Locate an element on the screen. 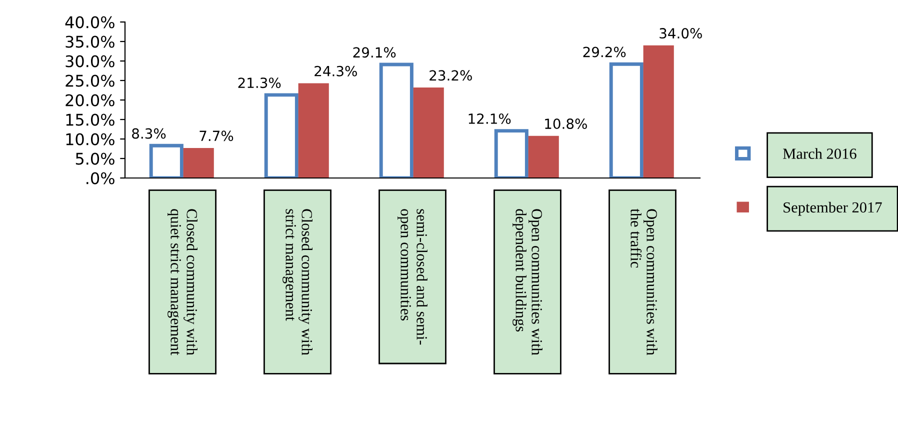 The height and width of the screenshot is (421, 898). data-label: 24.3% is located at coordinates (335, 71).